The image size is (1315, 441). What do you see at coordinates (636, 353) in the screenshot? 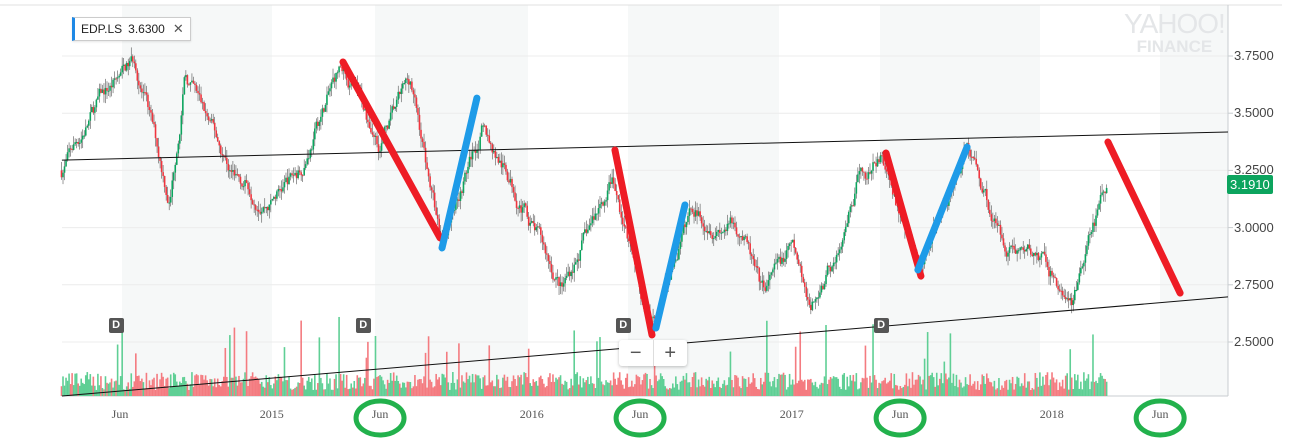
I see `zoom-out-button: −` at bounding box center [636, 353].